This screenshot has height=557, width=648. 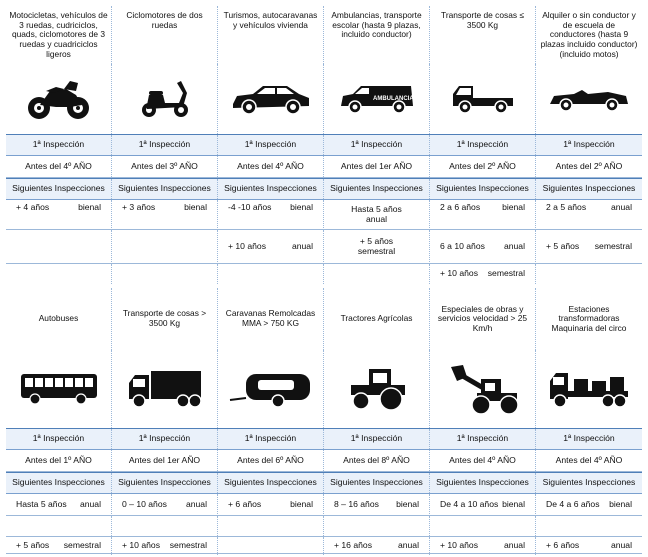 I want to click on header-buses: Autobuses, so click(x=59, y=319).